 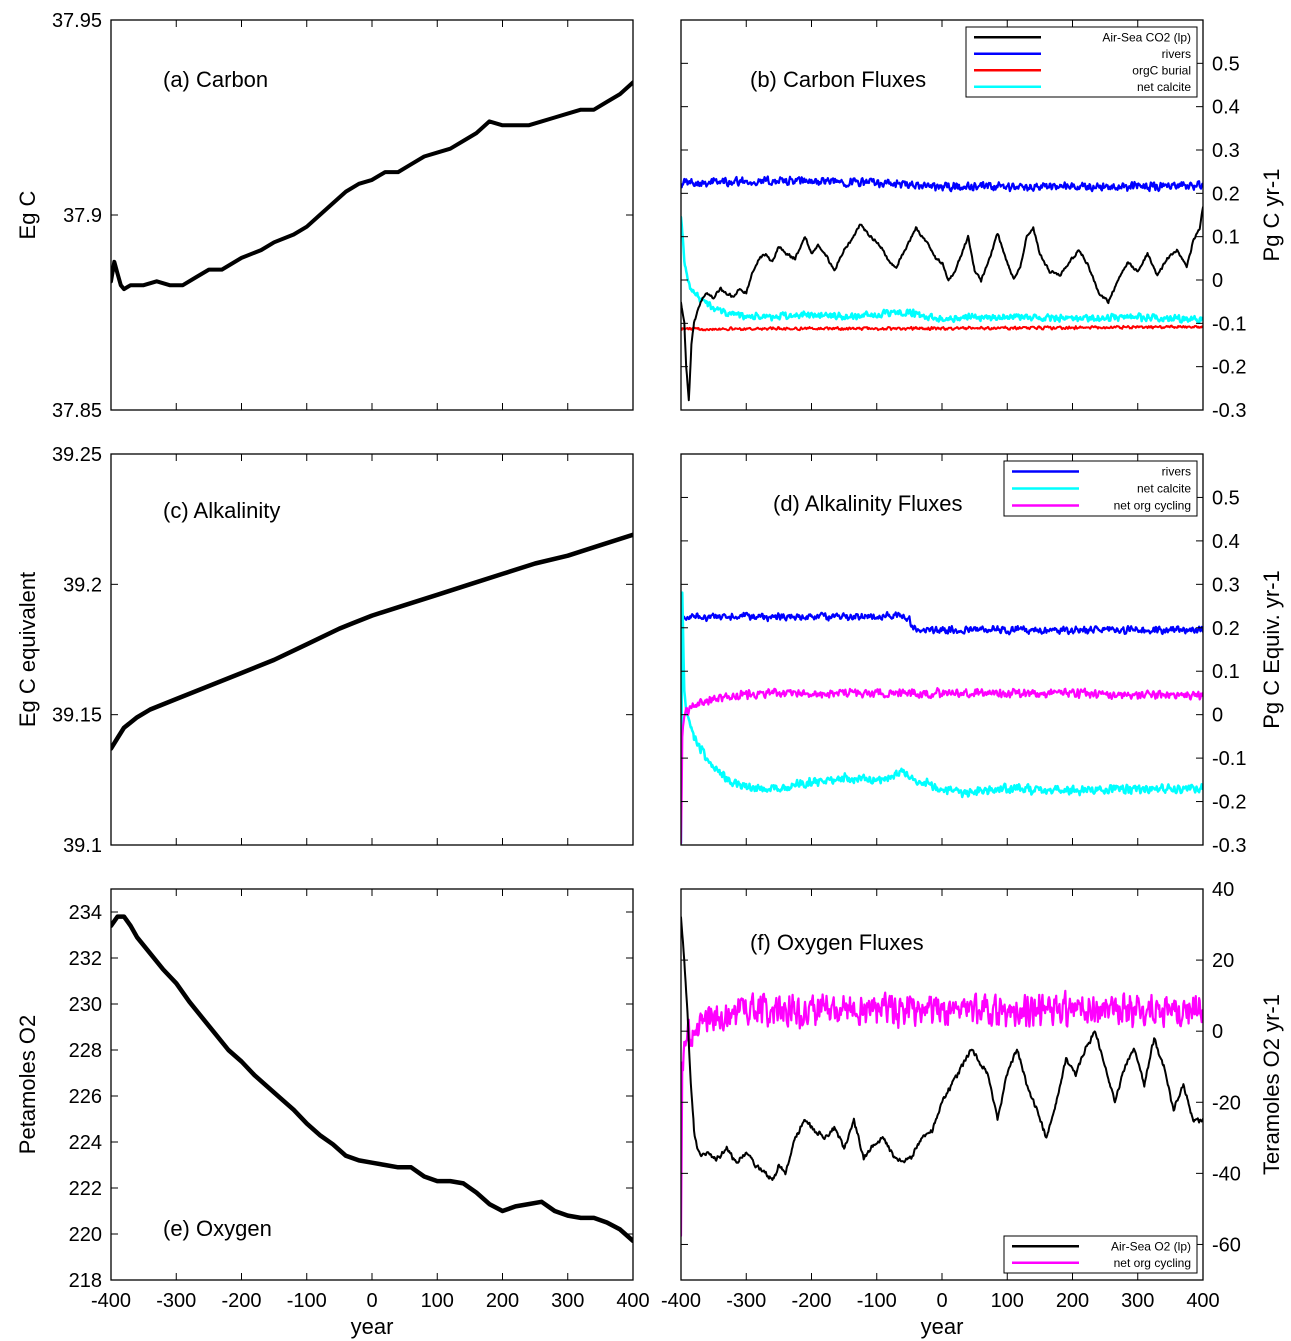 I want to click on y-tick-label: 20, so click(x=1223, y=961).